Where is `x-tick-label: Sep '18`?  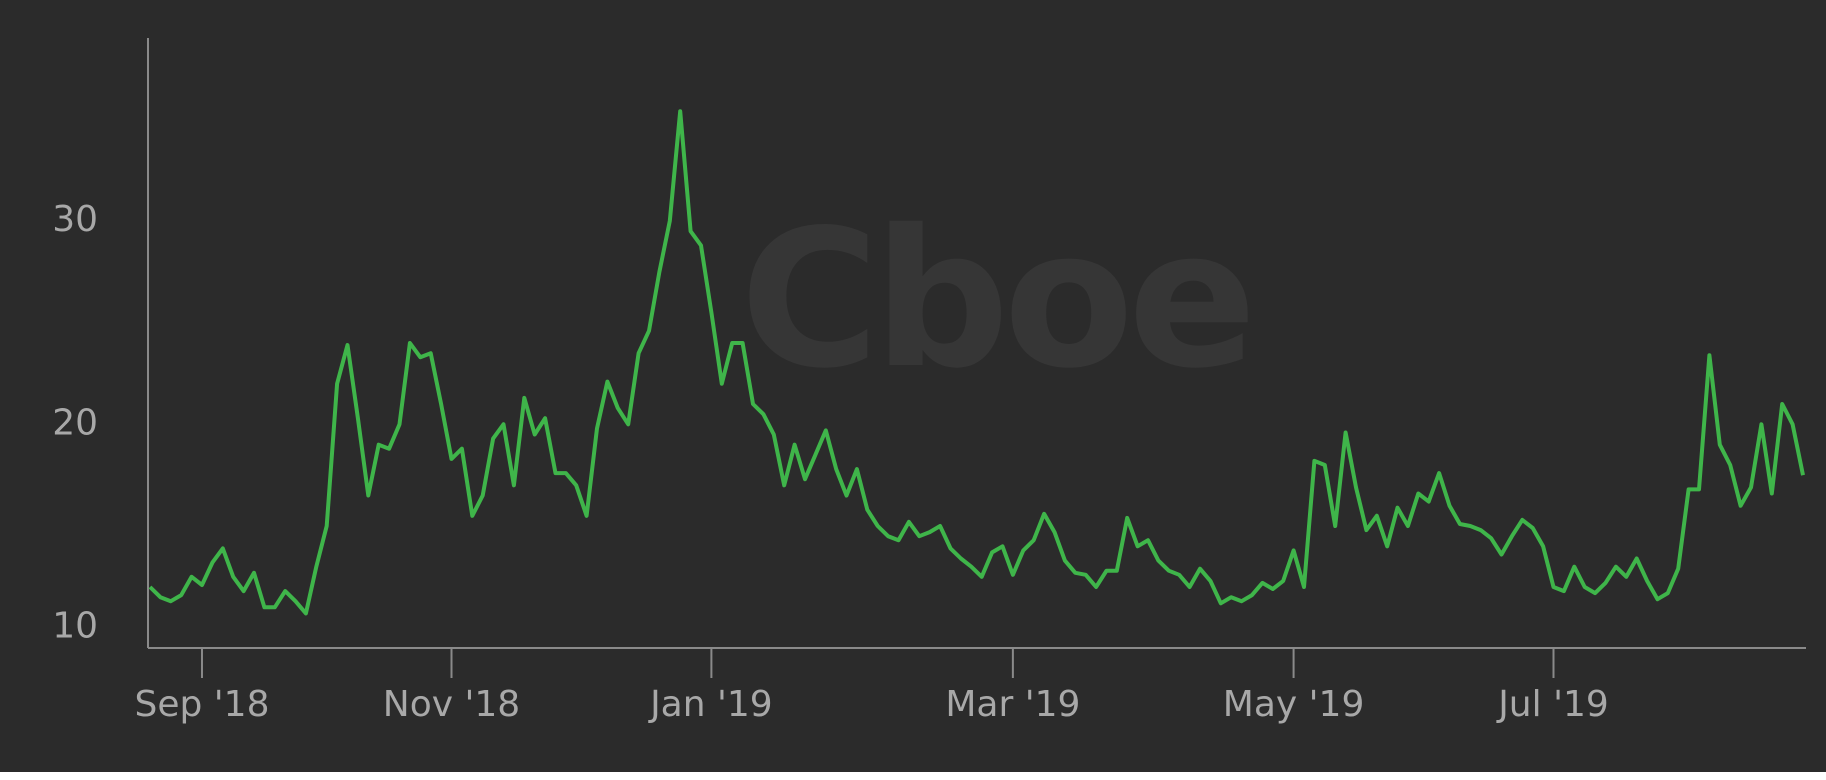 x-tick-label: Sep '18 is located at coordinates (201, 704).